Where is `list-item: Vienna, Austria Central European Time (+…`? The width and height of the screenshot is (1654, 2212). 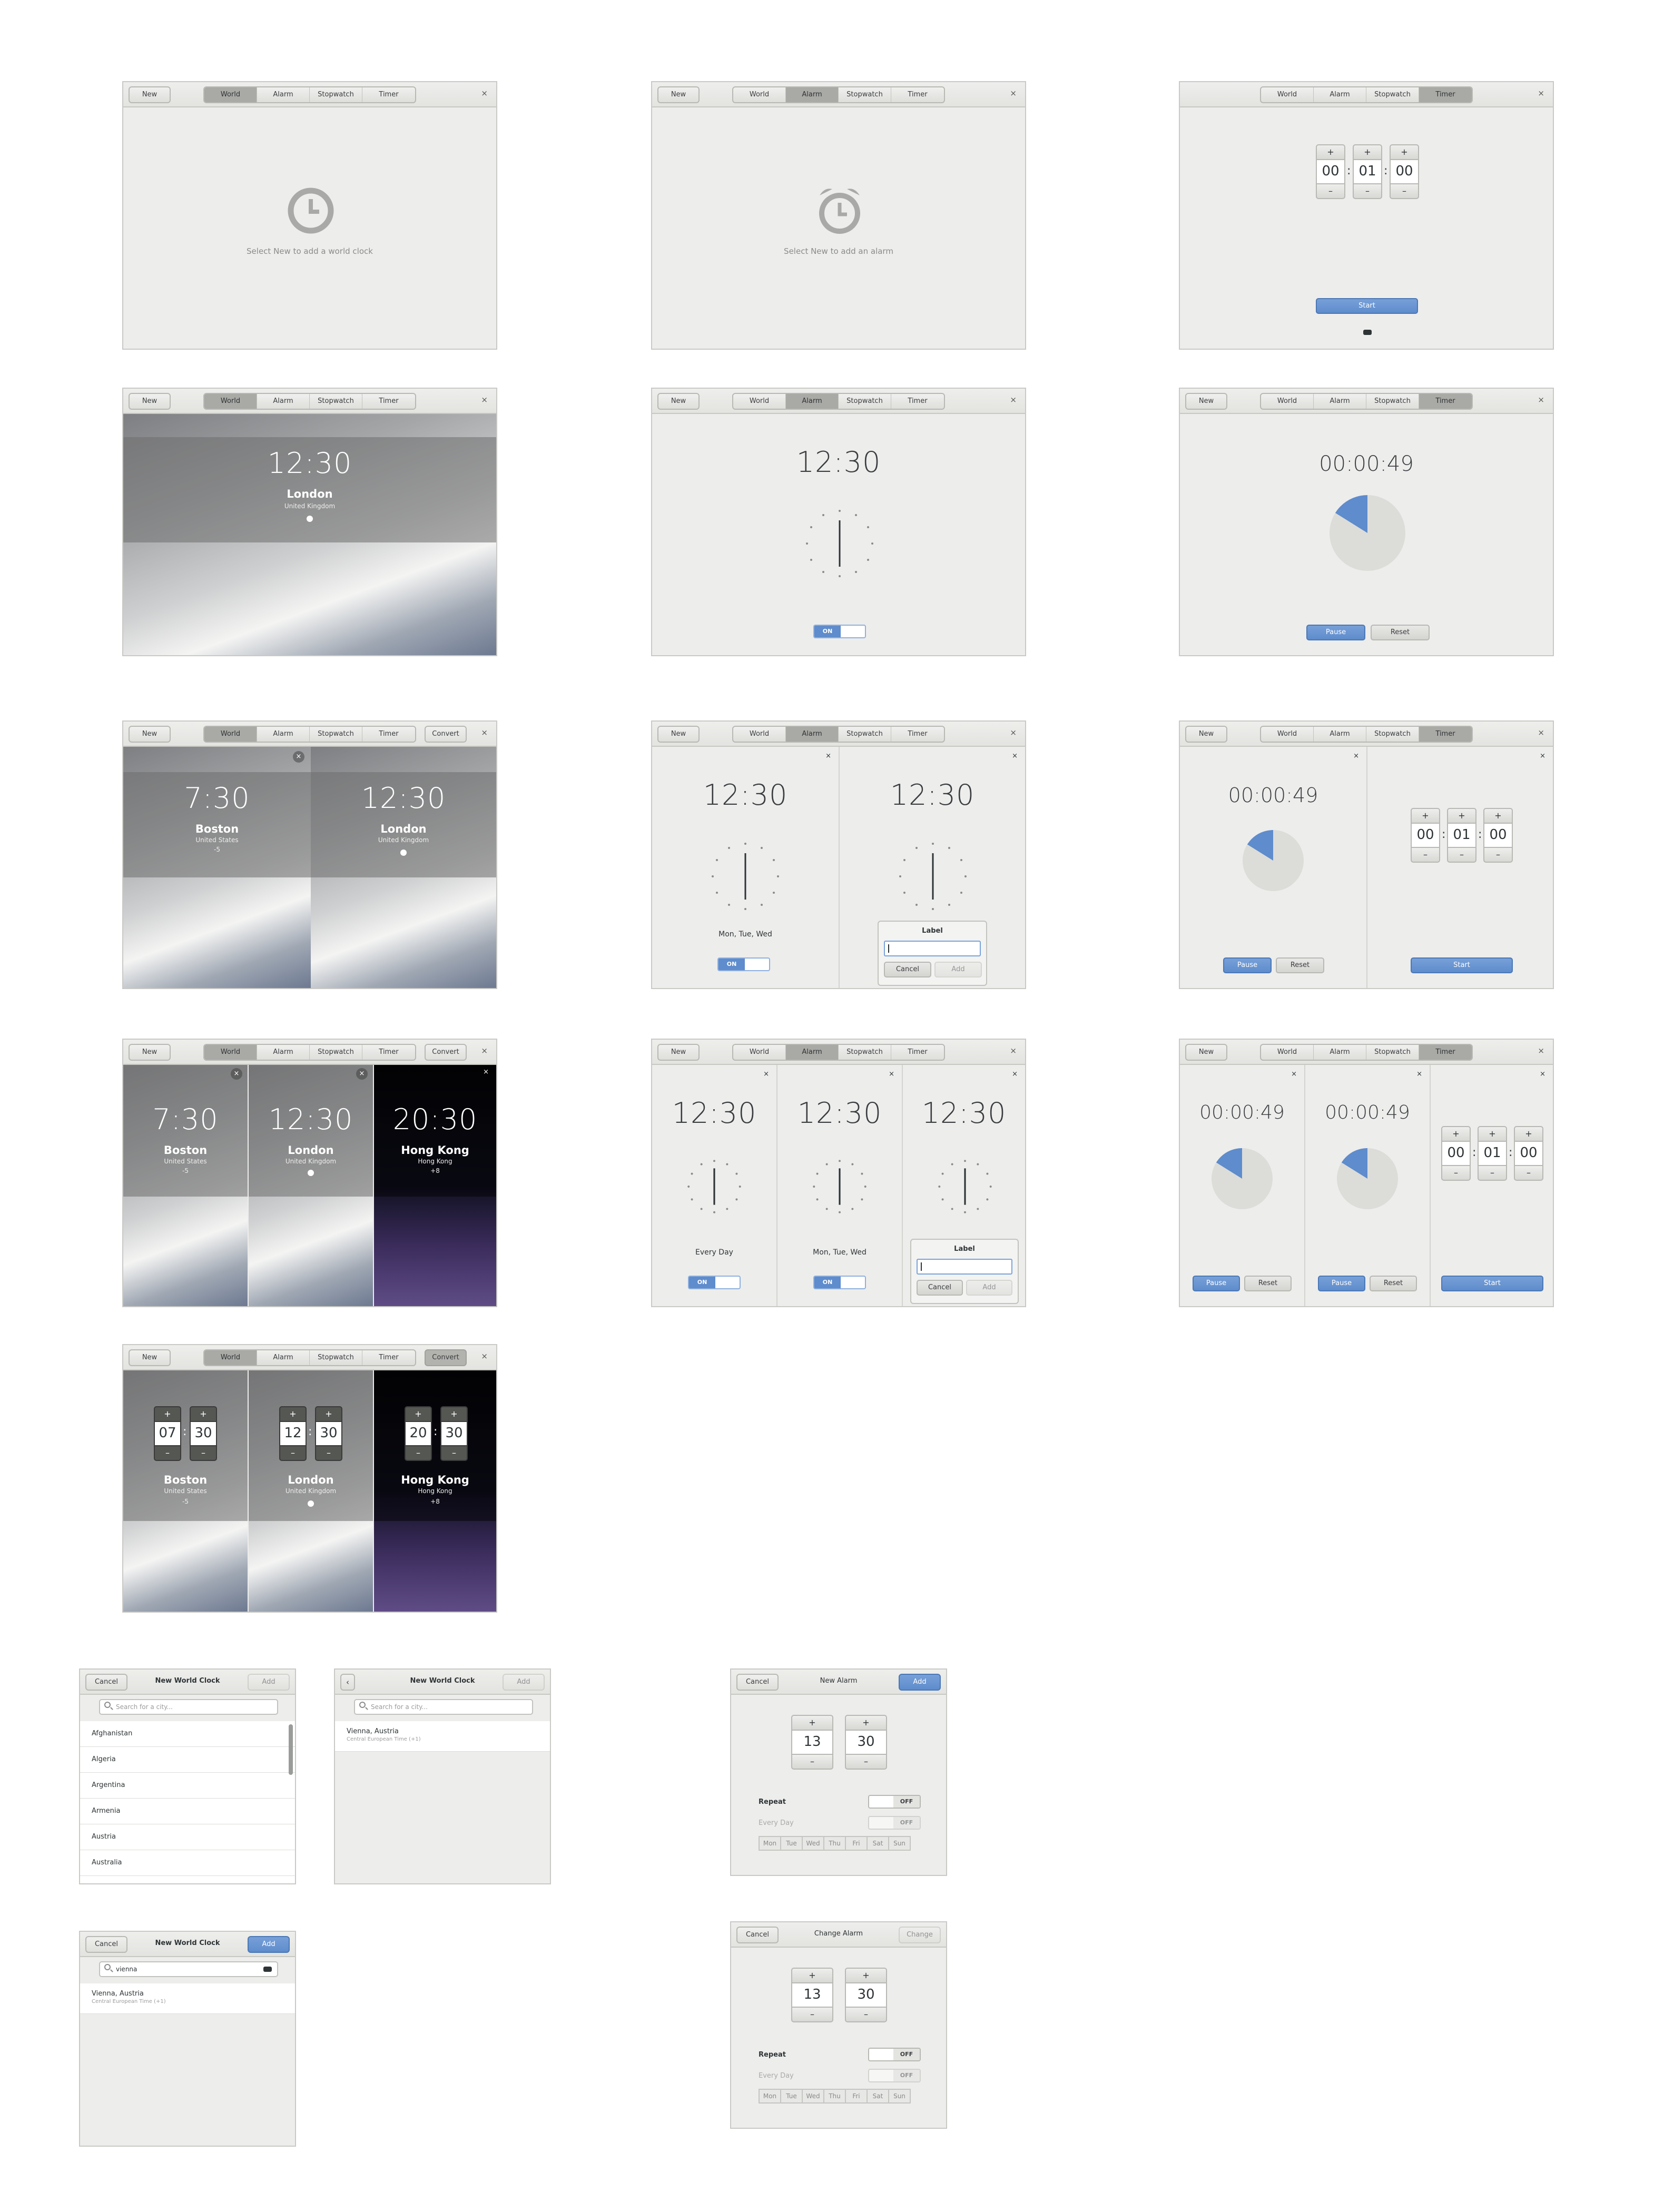 list-item: Vienna, Austria Central European Time (+… is located at coordinates (187, 1998).